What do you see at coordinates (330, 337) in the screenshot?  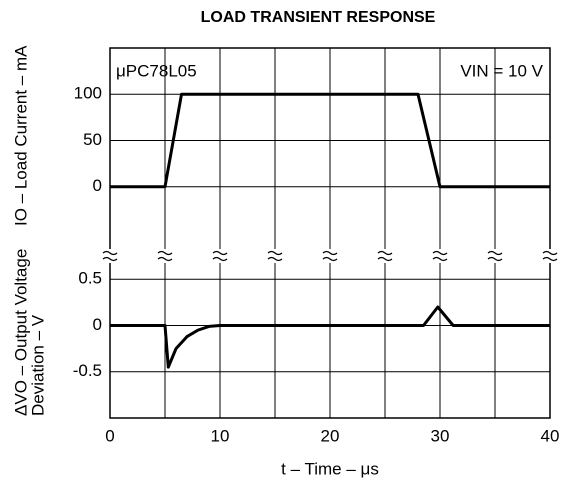 I see `data-line` at bounding box center [330, 337].